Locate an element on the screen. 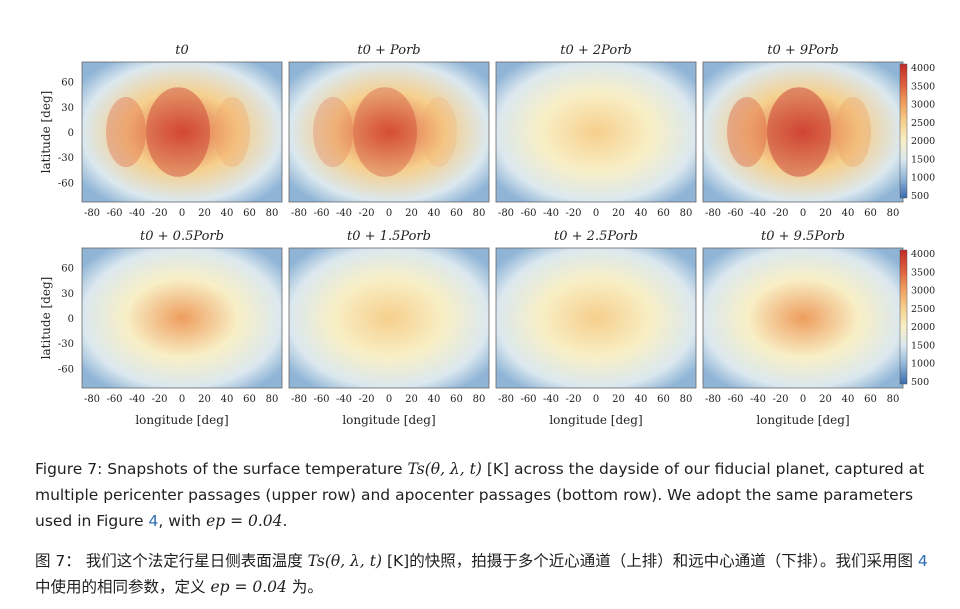 The width and height of the screenshot is (960, 609). caption-text: . is located at coordinates (285, 521).